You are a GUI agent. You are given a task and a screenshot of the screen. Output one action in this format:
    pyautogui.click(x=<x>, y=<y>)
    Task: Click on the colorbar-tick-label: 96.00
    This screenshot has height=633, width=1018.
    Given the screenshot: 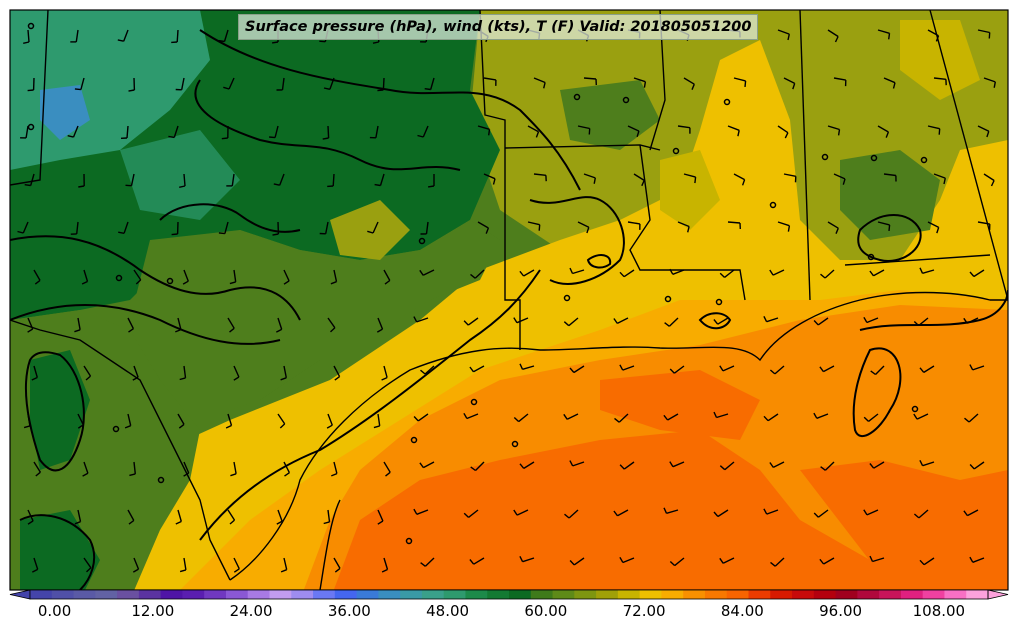 What is the action you would take?
    pyautogui.click(x=841, y=611)
    